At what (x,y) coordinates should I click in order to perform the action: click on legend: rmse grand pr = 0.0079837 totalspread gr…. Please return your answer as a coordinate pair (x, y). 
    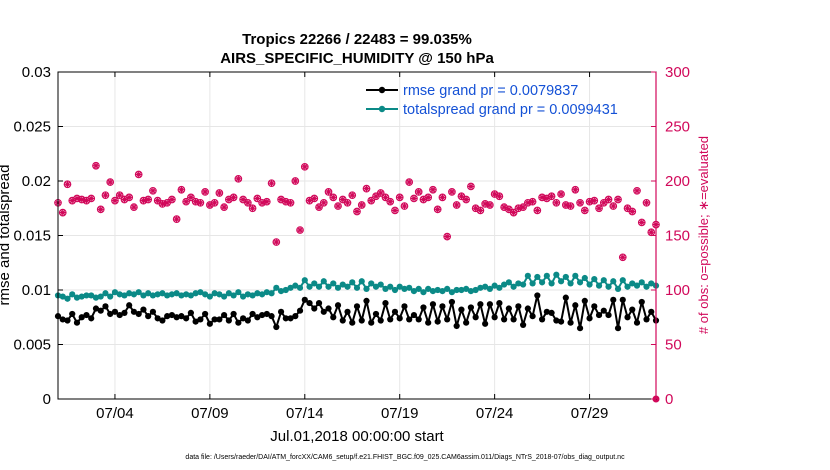
    Looking at the image, I should click on (492, 100).